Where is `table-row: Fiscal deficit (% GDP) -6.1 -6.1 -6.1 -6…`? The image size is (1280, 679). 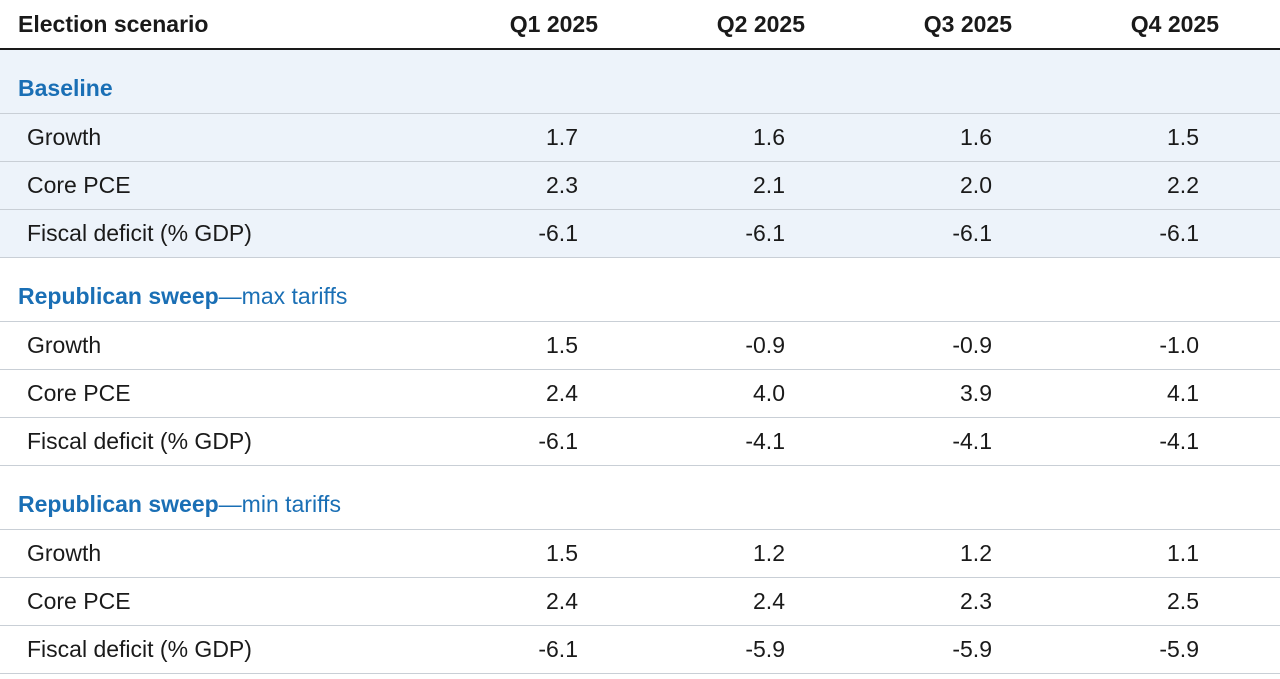 table-row: Fiscal deficit (% GDP) -6.1 -6.1 -6.1 -6… is located at coordinates (640, 234).